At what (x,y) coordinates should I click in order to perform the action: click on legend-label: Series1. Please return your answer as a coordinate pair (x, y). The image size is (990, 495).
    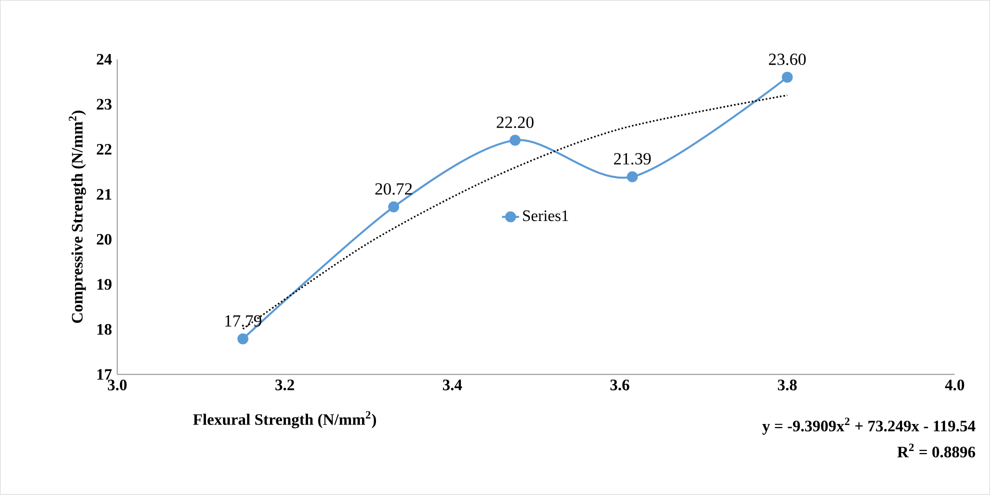
    Looking at the image, I should click on (545, 216).